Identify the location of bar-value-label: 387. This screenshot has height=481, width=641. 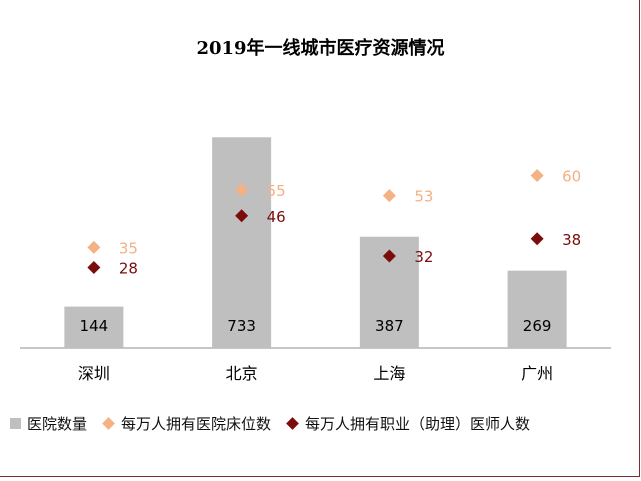
(389, 326).